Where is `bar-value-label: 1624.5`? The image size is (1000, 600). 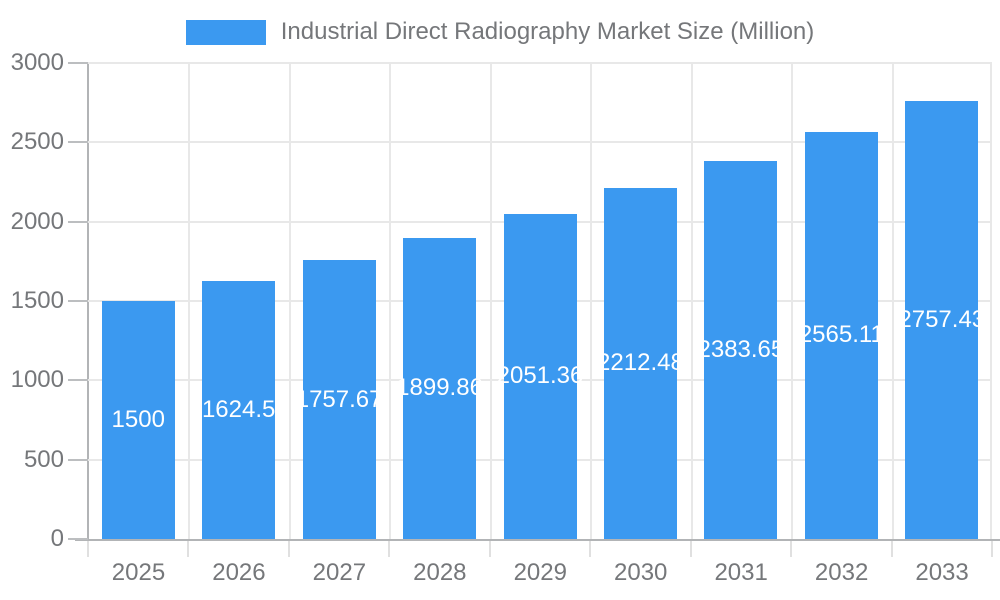 bar-value-label: 1624.5 is located at coordinates (238, 410).